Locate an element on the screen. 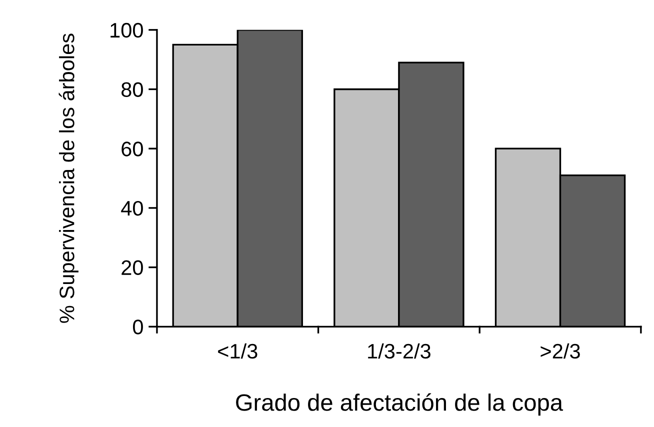  x-tick-label: <1/3 is located at coordinates (238, 351).